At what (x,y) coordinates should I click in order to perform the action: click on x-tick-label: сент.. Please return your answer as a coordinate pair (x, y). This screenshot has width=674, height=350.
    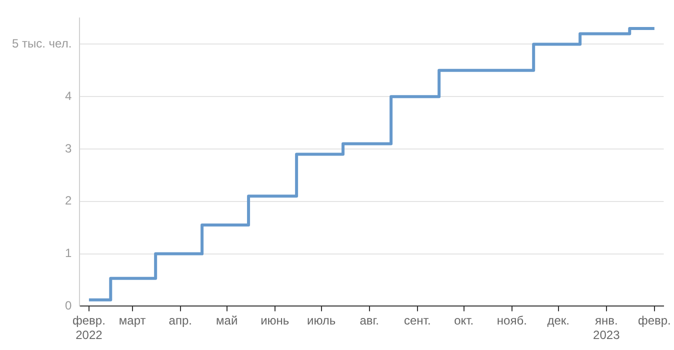
    Looking at the image, I should click on (417, 321).